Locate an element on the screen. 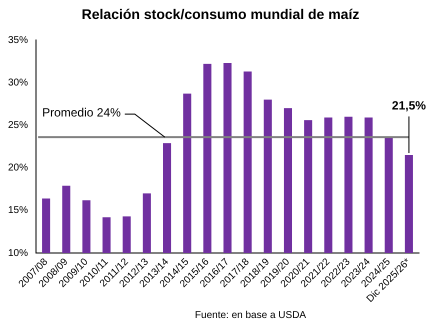 This screenshot has width=441, height=332. data-label: 21,5% is located at coordinates (409, 105).